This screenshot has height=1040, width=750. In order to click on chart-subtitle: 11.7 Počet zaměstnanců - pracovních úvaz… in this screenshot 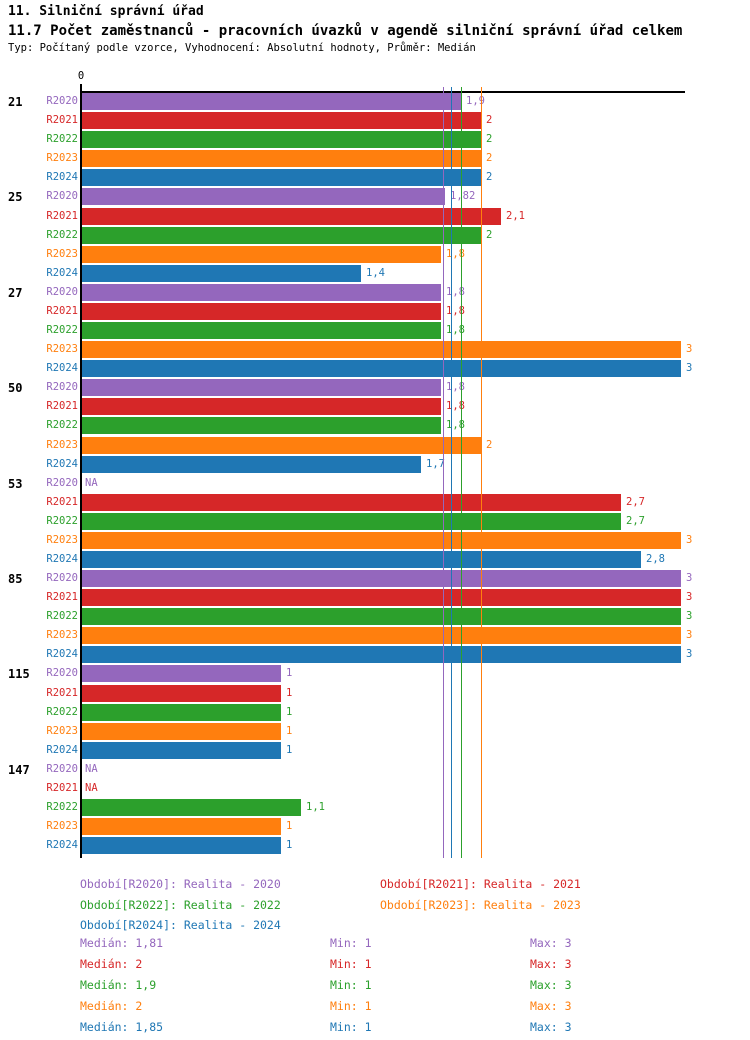, I will do `click(345, 31)`.